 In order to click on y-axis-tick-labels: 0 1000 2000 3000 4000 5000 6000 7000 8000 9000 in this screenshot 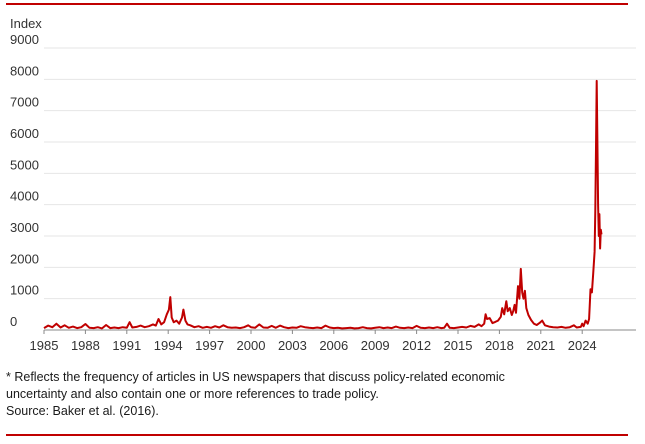, I will do `click(24, 180)`.